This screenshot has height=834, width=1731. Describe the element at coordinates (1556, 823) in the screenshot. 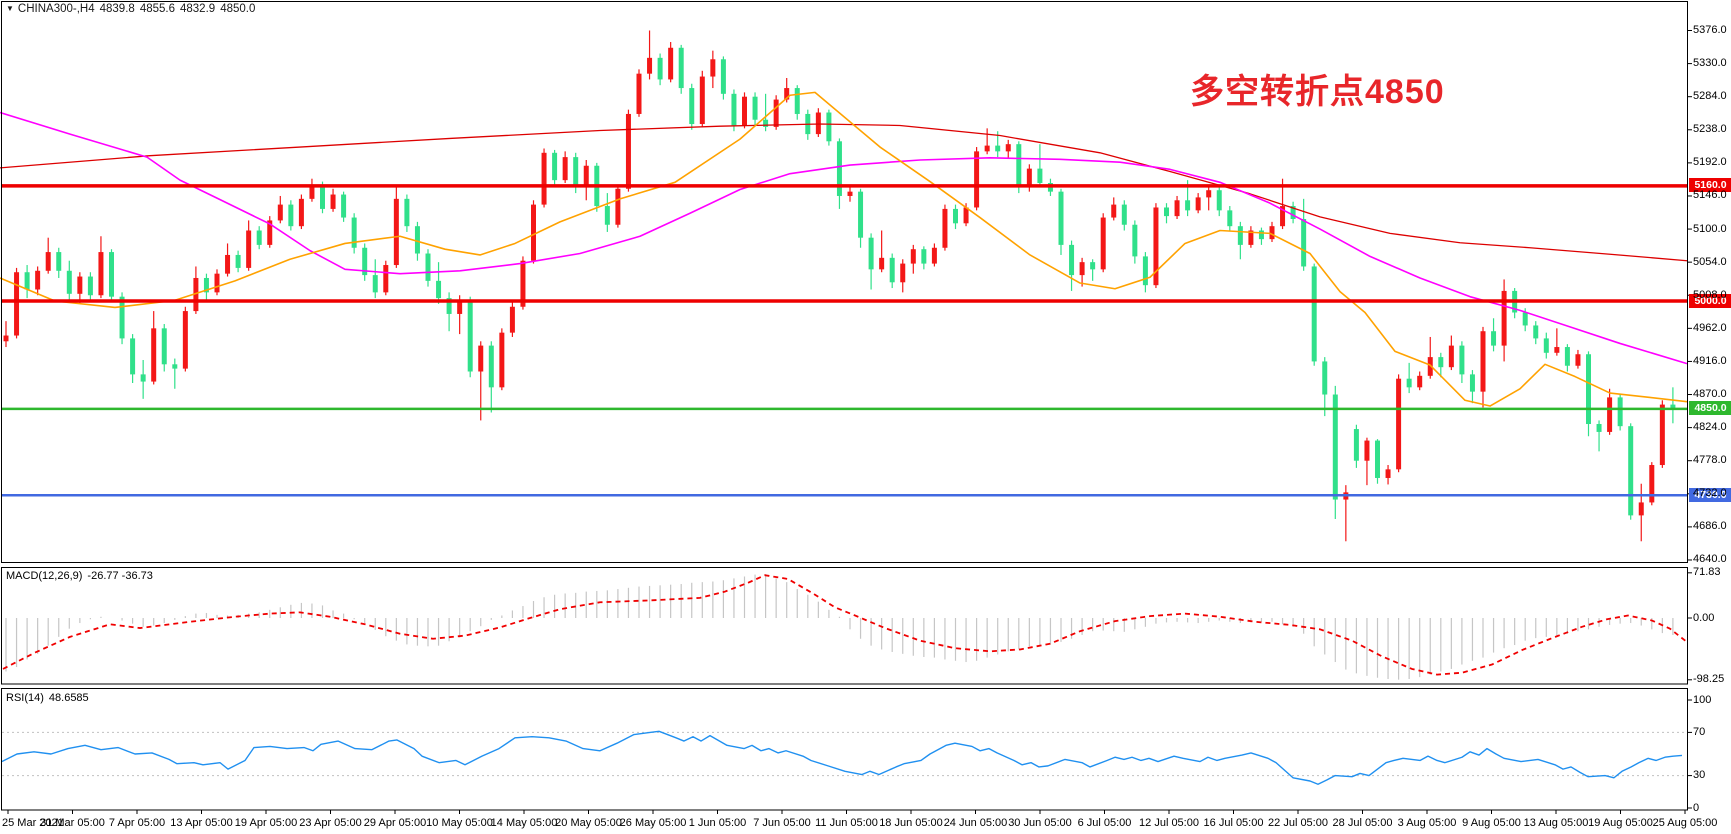

I see `time-label: 13 Aug 05:00` at that location.